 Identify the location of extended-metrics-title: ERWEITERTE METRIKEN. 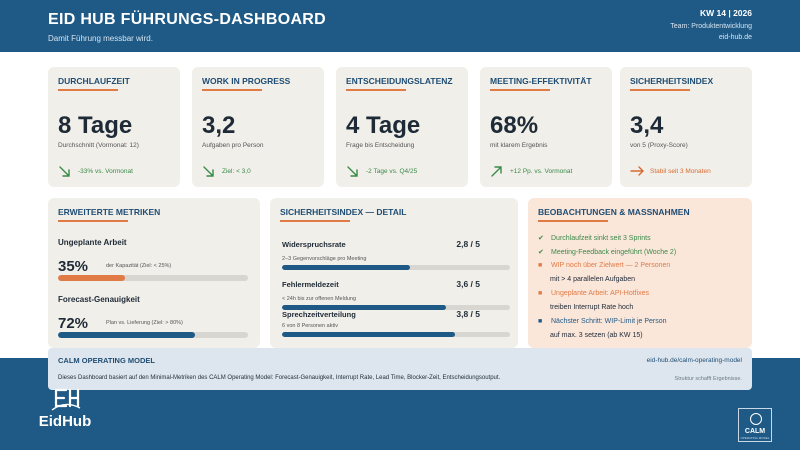
(109, 212).